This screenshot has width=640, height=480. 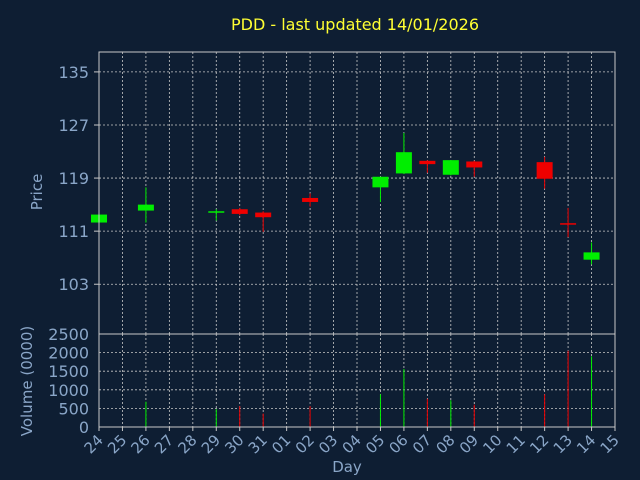 What do you see at coordinates (68, 390) in the screenshot?
I see `volume-tick-label: 1000` at bounding box center [68, 390].